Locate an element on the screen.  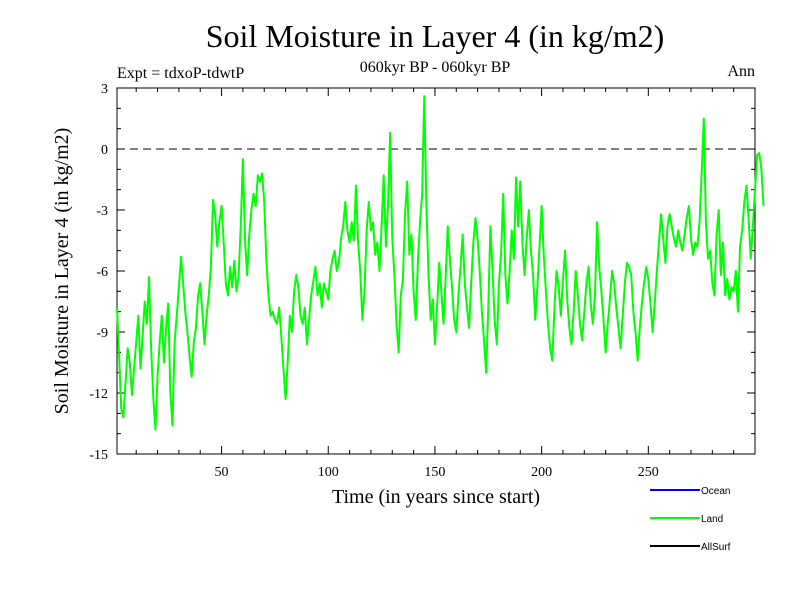
y-tick-label: -9 is located at coordinates (102, 333).